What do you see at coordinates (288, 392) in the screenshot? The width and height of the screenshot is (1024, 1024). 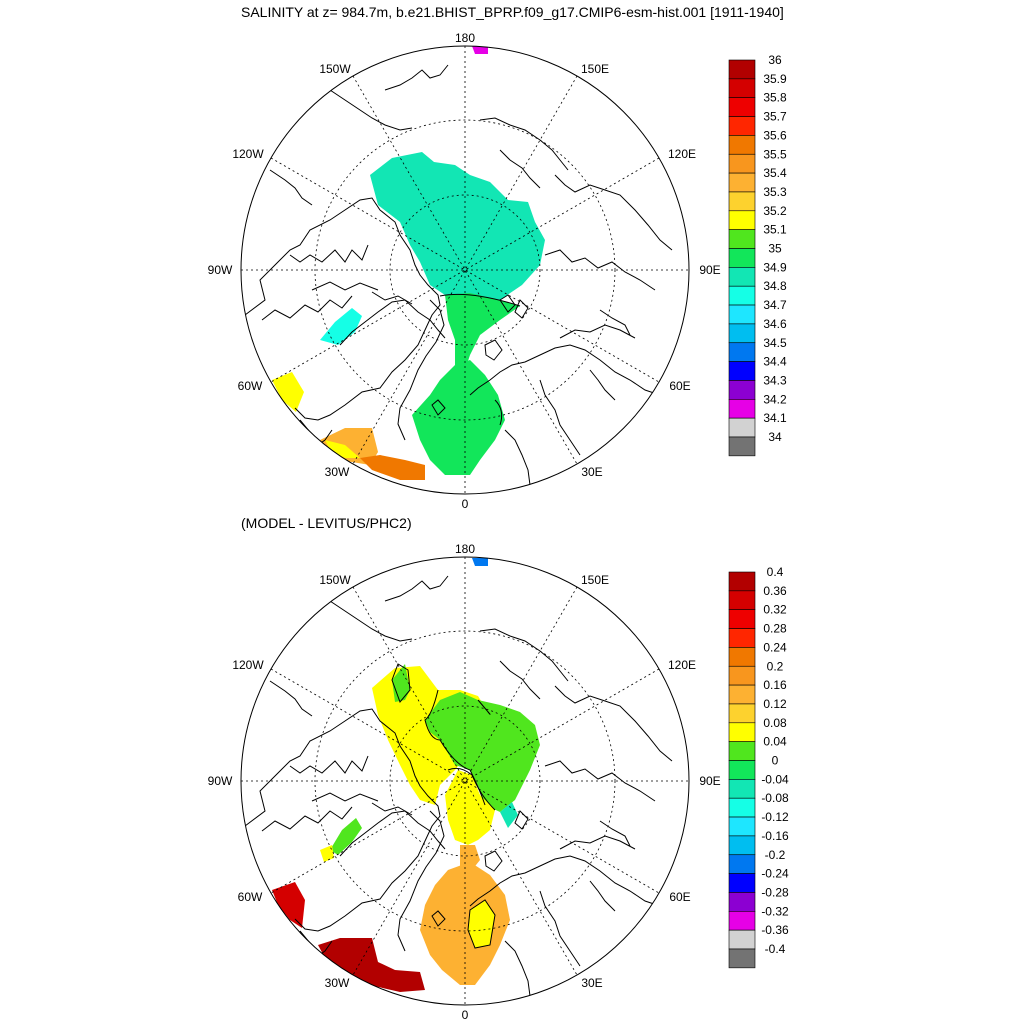 I see `labrador-sea-field` at bounding box center [288, 392].